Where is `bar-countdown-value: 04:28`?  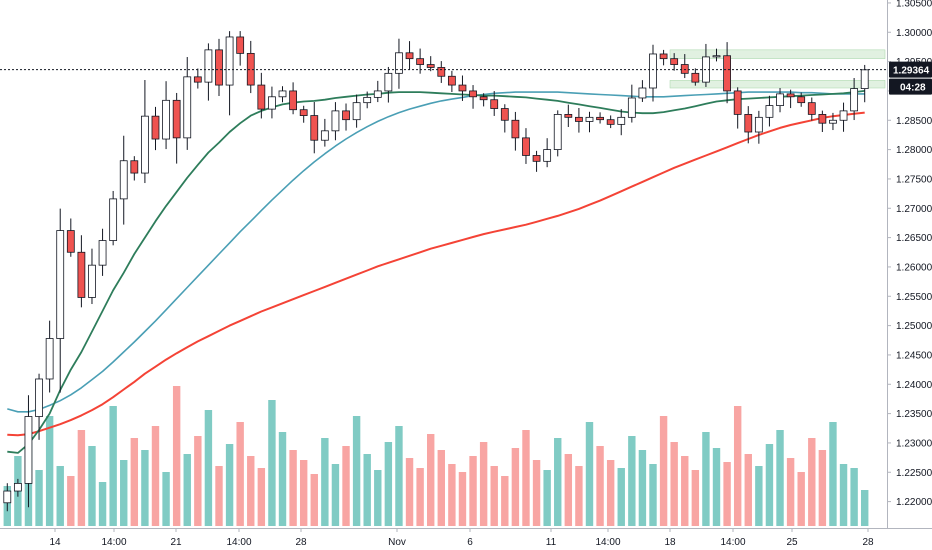 bar-countdown-value: 04:28 is located at coordinates (913, 88).